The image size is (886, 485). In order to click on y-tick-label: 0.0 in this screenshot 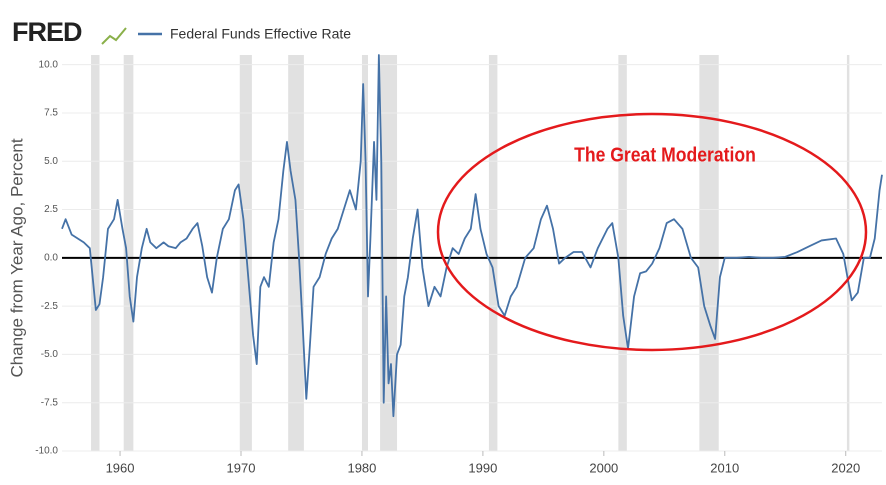, I will do `click(51, 257)`.